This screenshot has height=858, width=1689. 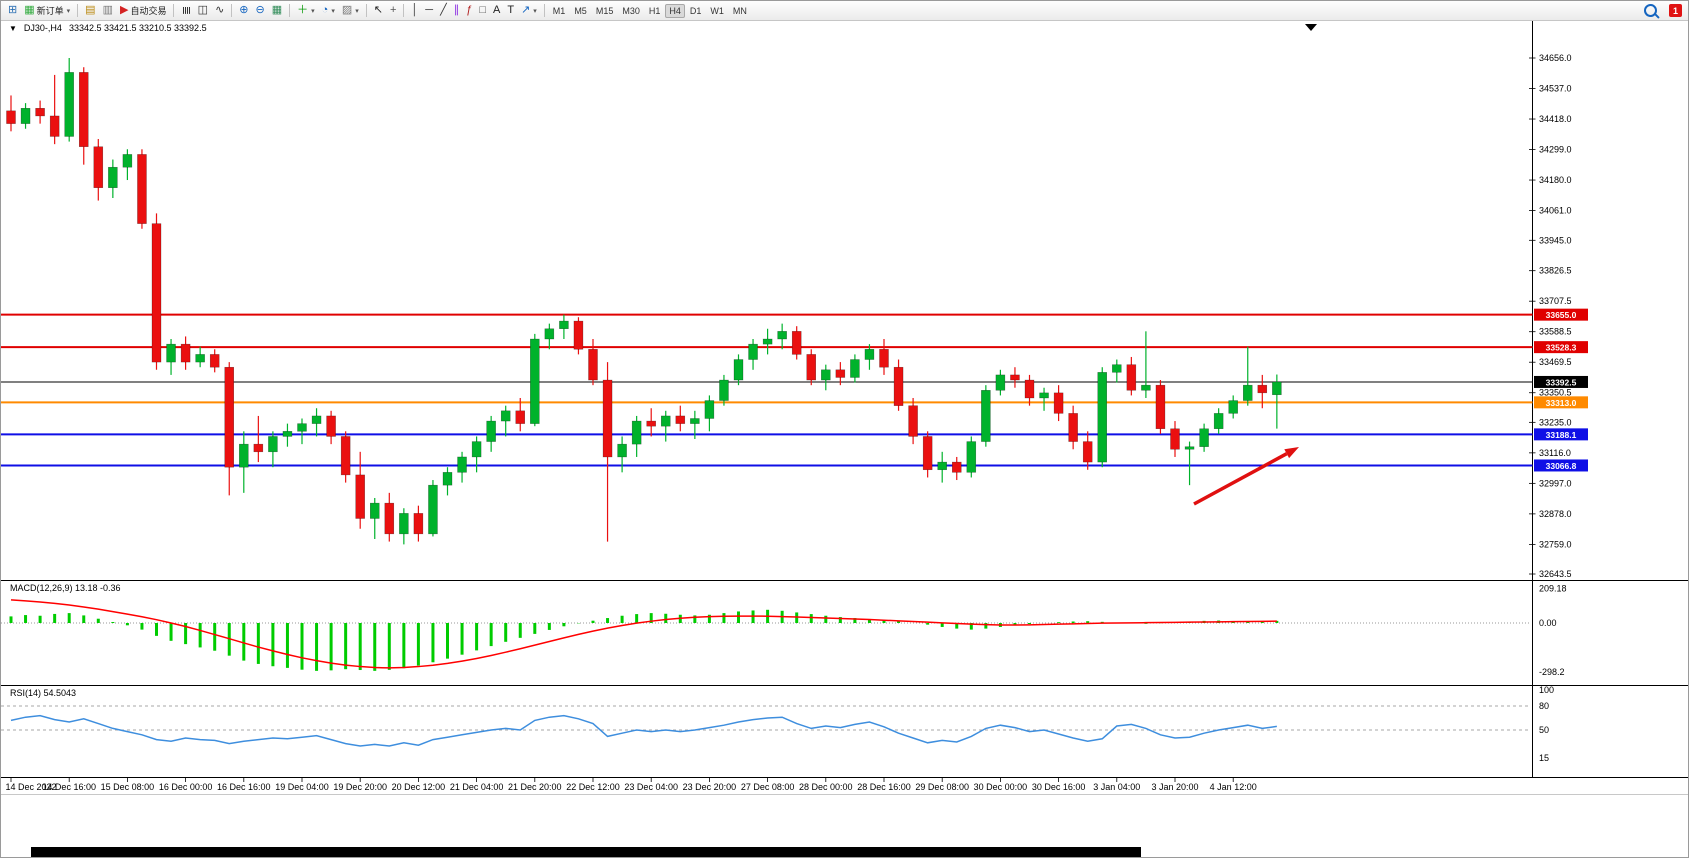 What do you see at coordinates (1555, 89) in the screenshot?
I see `svg-text: 34537.0` at bounding box center [1555, 89].